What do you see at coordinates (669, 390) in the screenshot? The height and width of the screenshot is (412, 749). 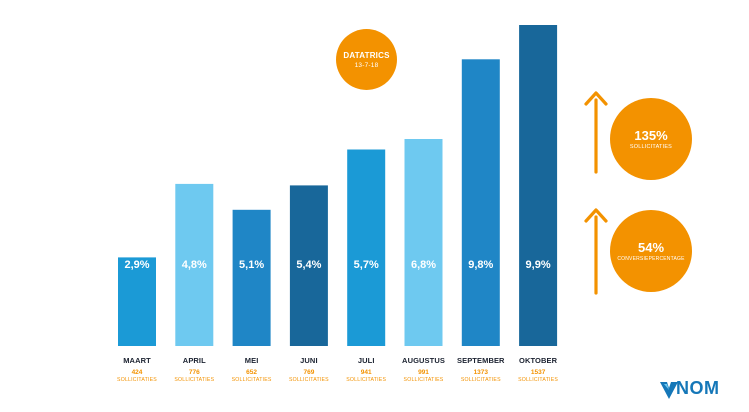 I see `nom-logo-mark-icon` at bounding box center [669, 390].